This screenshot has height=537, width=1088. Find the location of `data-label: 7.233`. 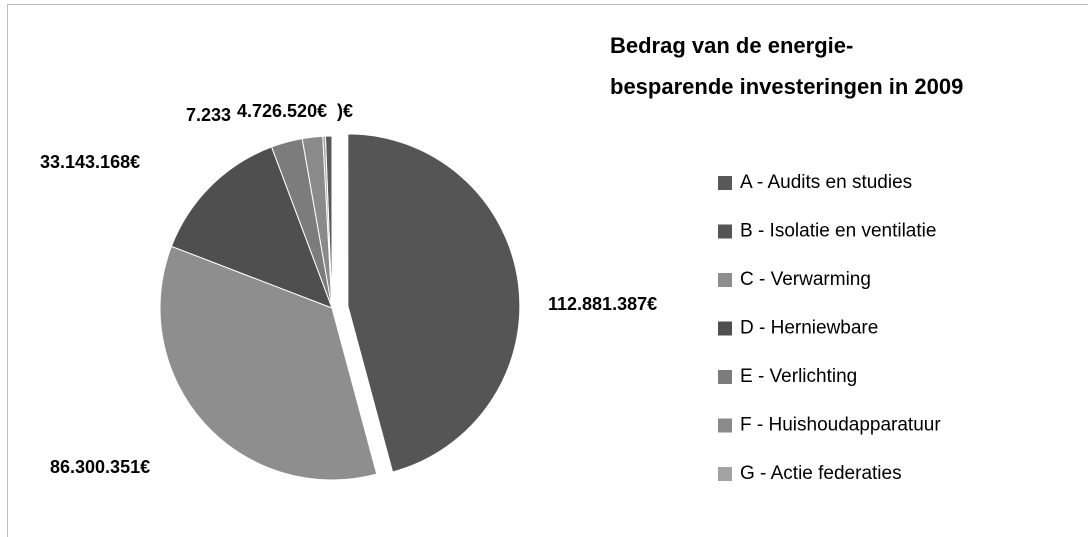

data-label: 7.233 is located at coordinates (208, 115).